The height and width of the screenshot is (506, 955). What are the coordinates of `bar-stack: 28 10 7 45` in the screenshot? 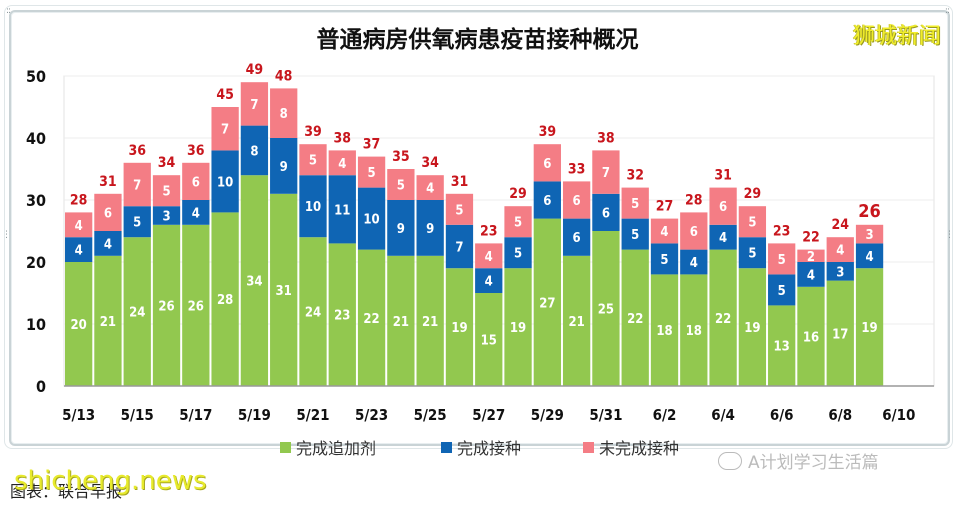 It's located at (225, 236).